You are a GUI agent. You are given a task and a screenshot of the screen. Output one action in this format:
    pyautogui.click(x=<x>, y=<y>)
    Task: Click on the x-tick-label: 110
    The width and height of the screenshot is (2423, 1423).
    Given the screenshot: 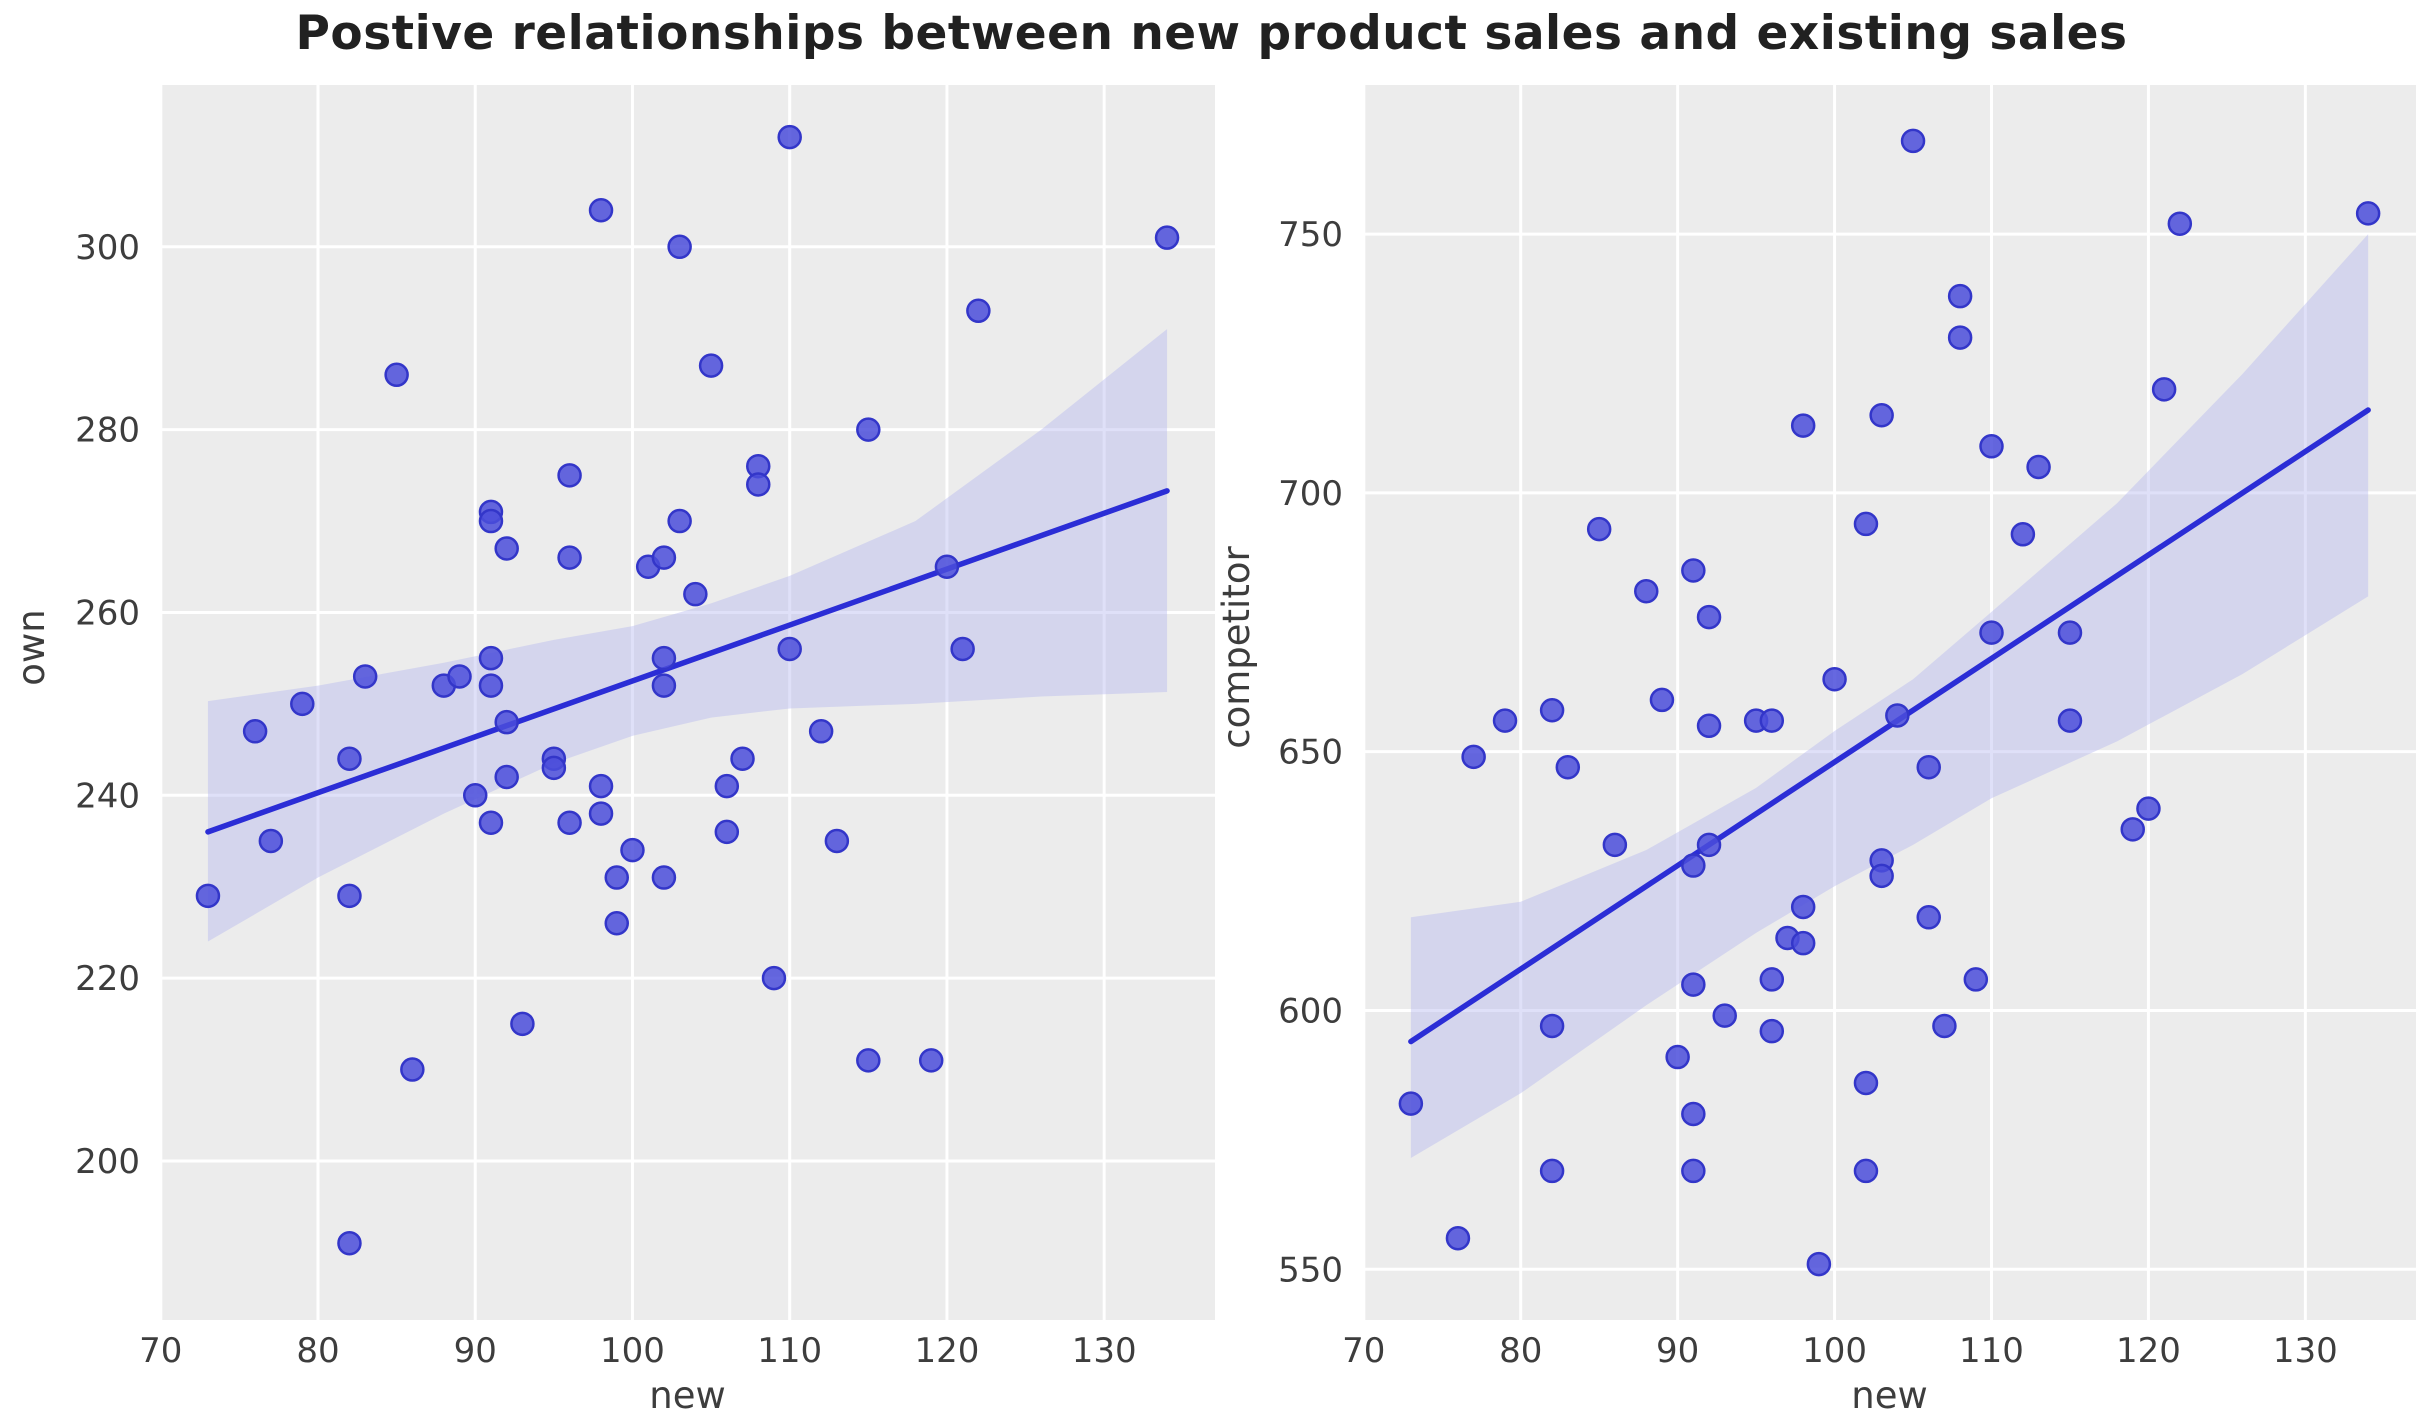 What is the action you would take?
    pyautogui.click(x=789, y=1351)
    